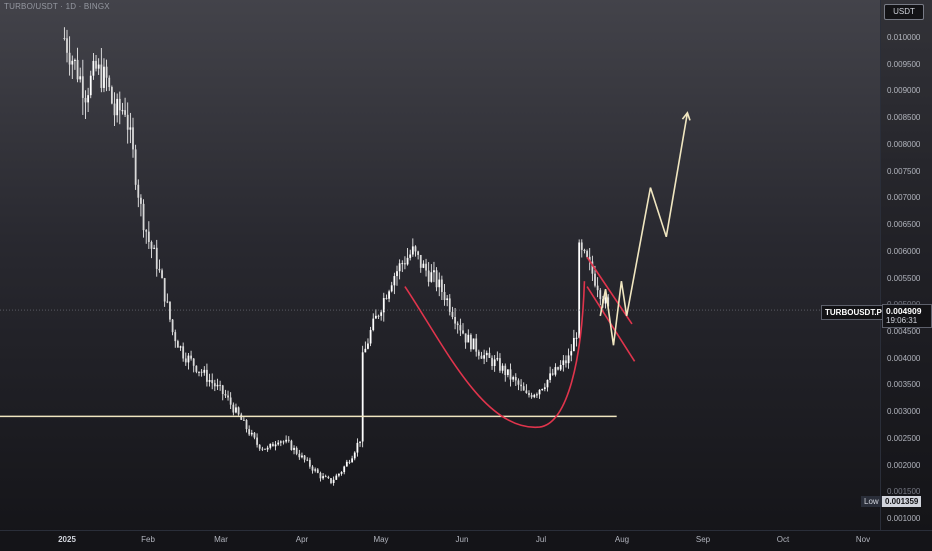 The height and width of the screenshot is (551, 932). What do you see at coordinates (686, 116) in the screenshot?
I see `projection-arrowhead` at bounding box center [686, 116].